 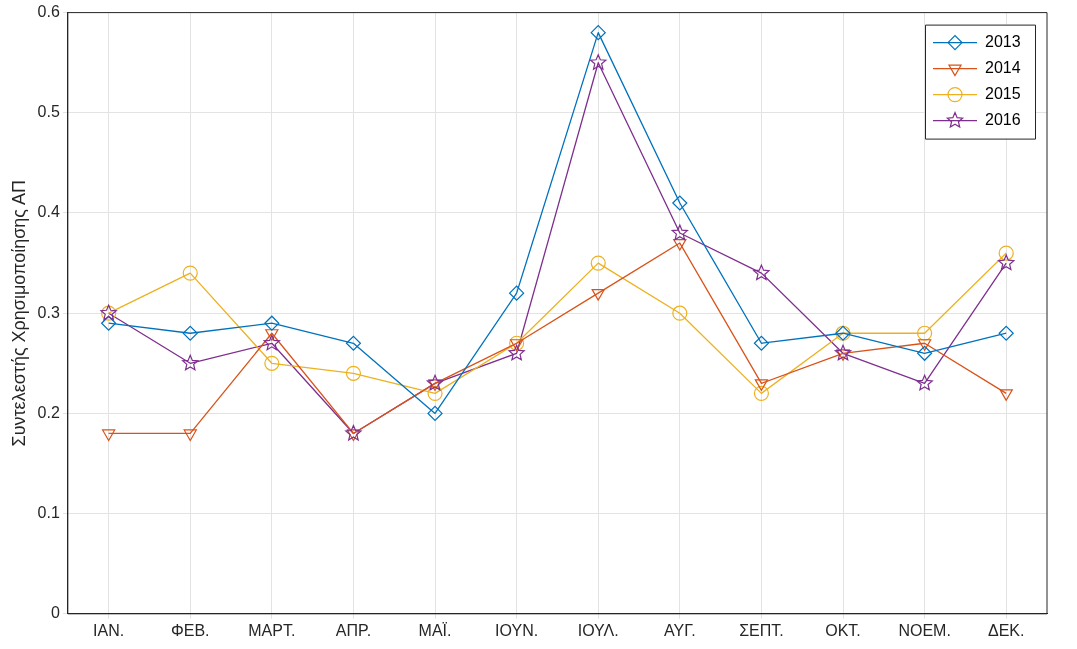 What do you see at coordinates (761, 630) in the screenshot?
I see `x-tick-label: ΣΕΠΤ.` at bounding box center [761, 630].